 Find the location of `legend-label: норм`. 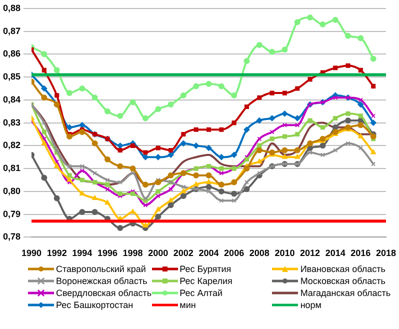

legend-label: норм is located at coordinates (311, 305).